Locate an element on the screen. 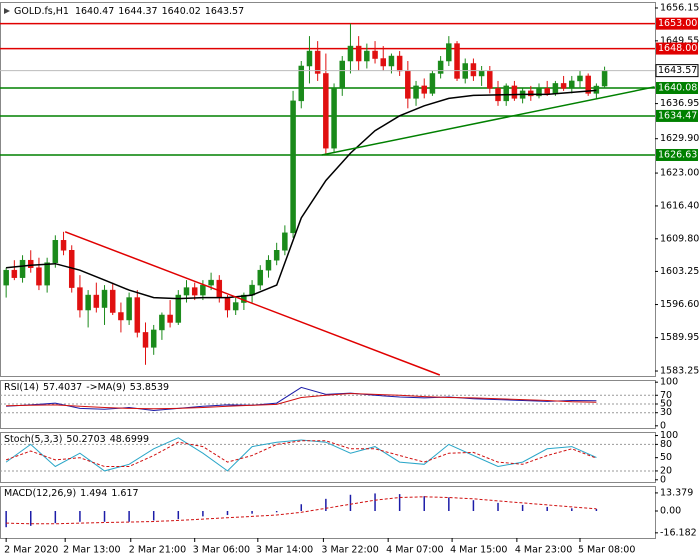  y-tick-label: 0 is located at coordinates (663, 479).